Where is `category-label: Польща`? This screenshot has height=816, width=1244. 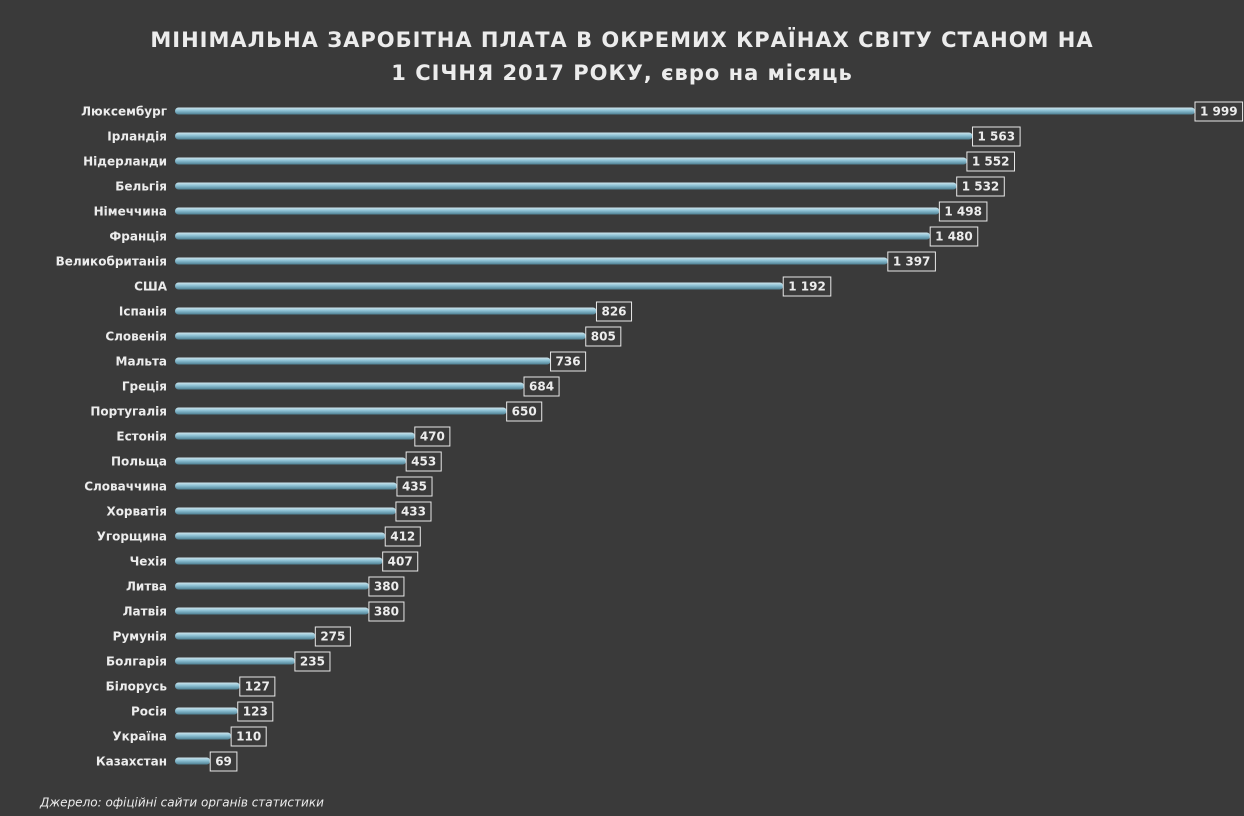
category-label: Польща is located at coordinates (139, 462).